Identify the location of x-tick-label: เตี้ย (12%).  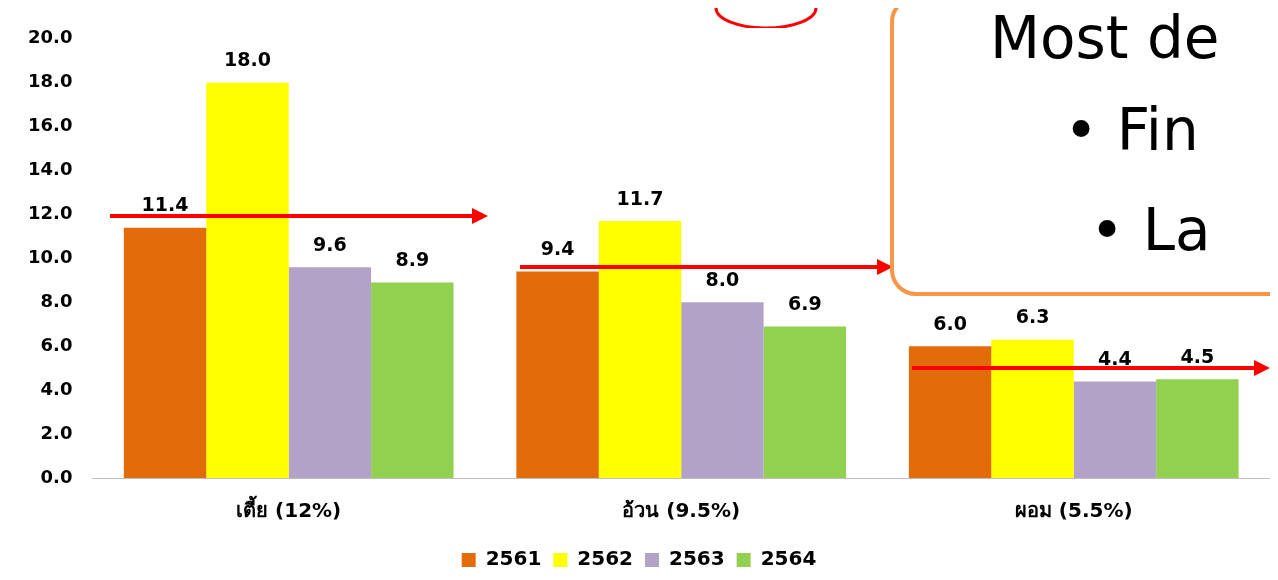
(289, 509).